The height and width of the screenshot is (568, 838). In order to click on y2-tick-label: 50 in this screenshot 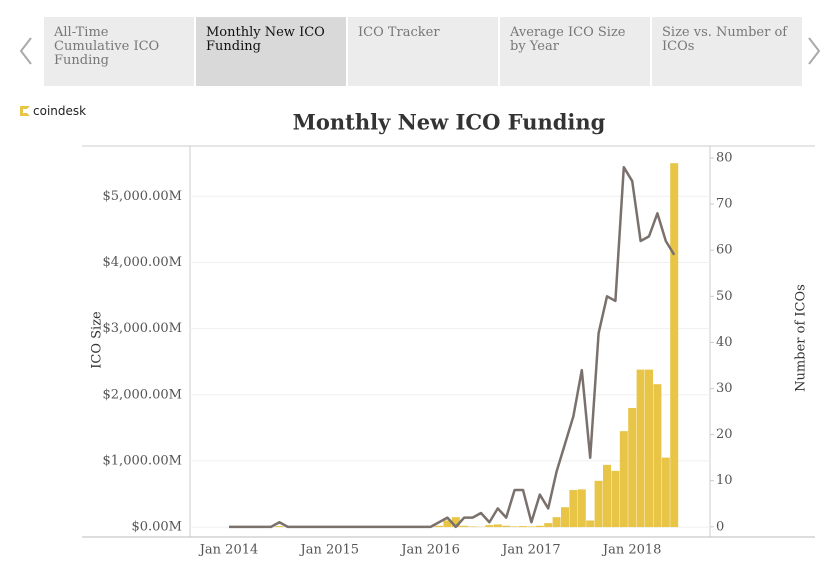, I will do `click(724, 296)`.